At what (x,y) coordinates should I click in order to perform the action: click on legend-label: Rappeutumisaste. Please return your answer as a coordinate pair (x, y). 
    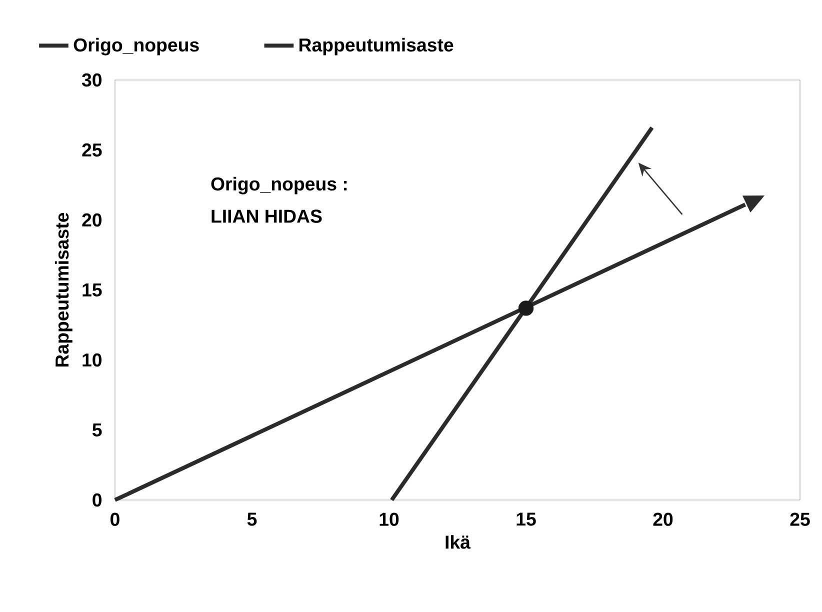
    Looking at the image, I should click on (377, 47).